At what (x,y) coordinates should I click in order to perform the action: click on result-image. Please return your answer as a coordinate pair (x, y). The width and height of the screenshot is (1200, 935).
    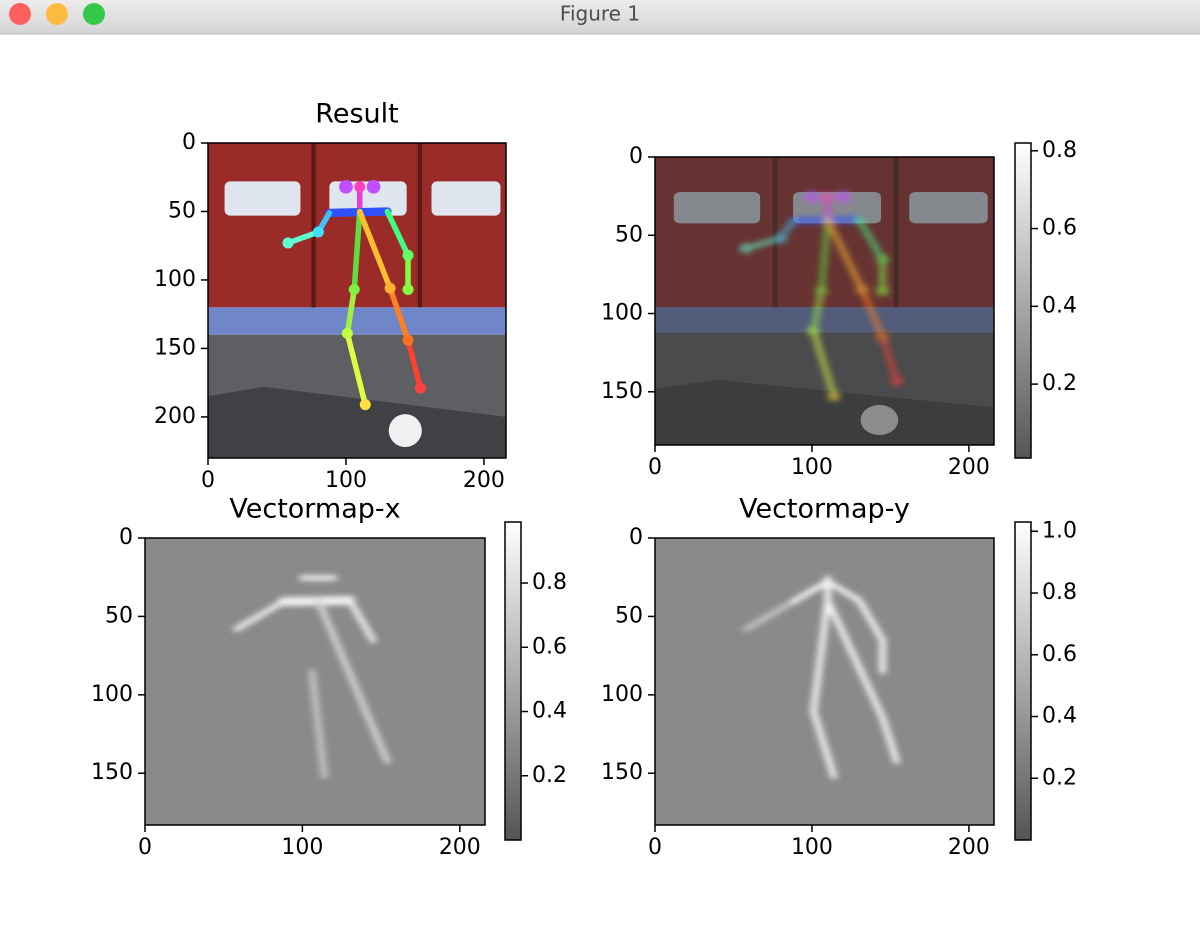
    Looking at the image, I should click on (357, 300).